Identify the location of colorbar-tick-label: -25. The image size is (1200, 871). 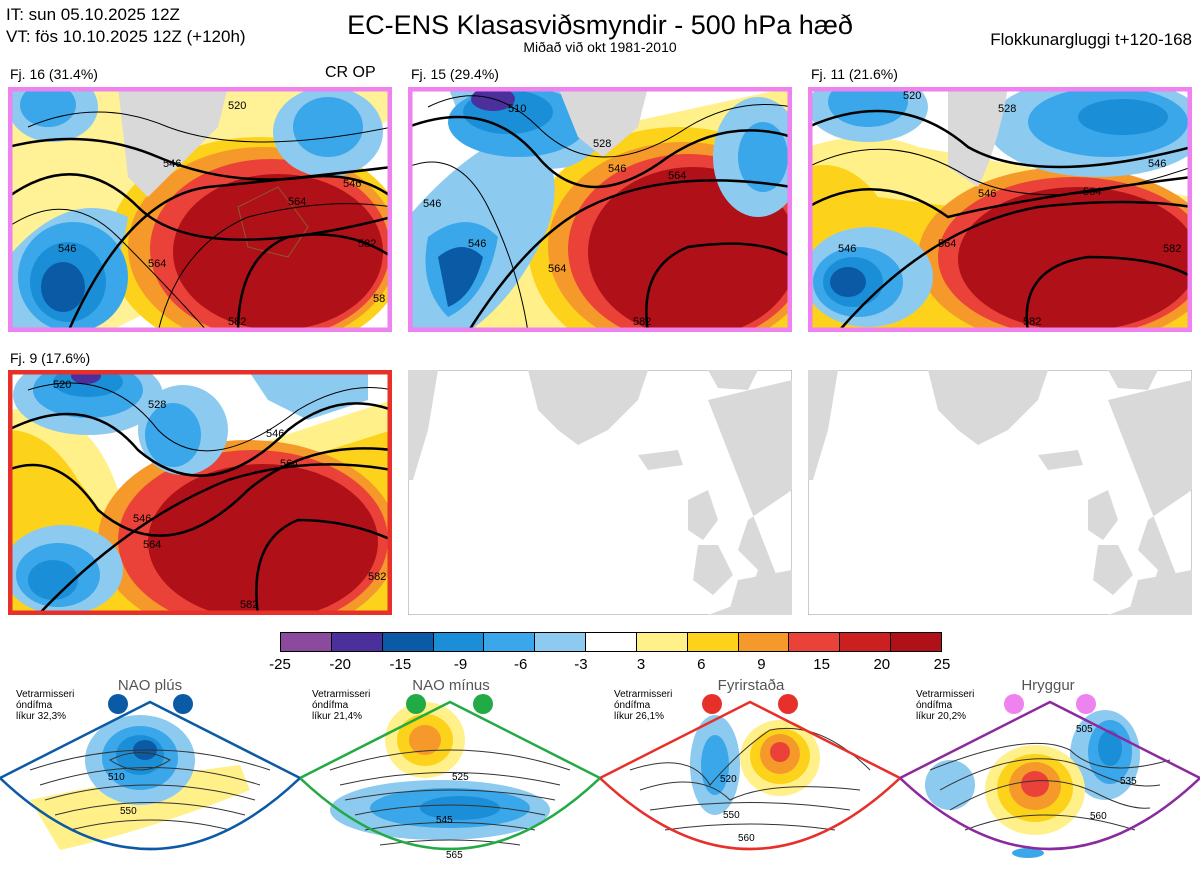
(280, 664).